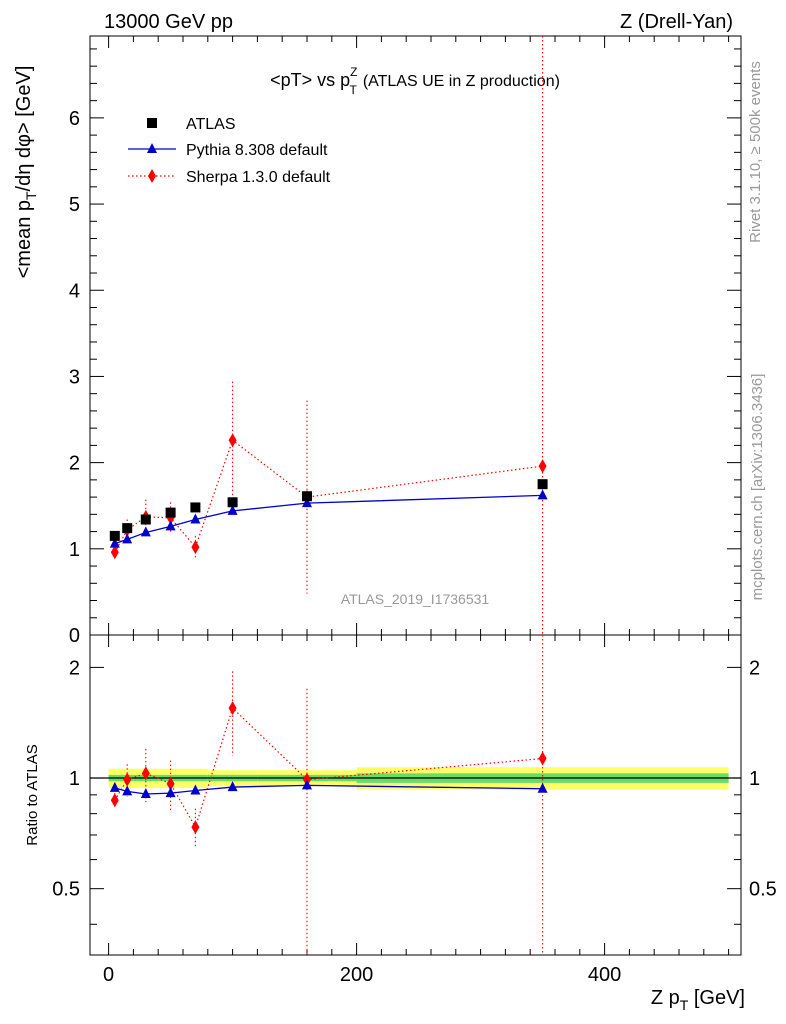  I want to click on ratio-y-tick-label-right: 2, so click(754, 668).